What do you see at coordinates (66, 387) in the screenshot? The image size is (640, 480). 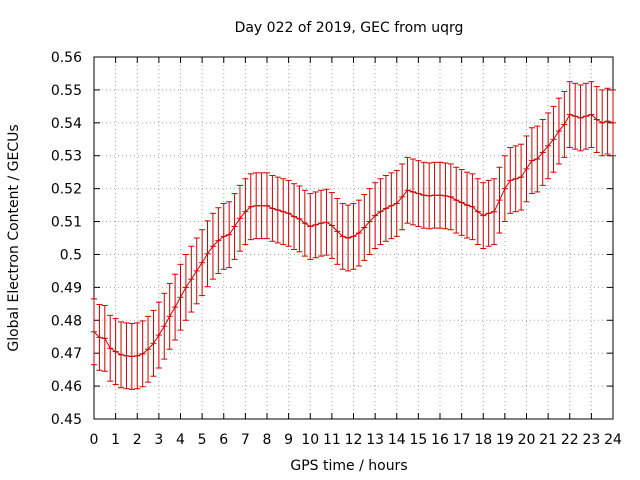 I see `y-tick-label: 0.46` at bounding box center [66, 387].